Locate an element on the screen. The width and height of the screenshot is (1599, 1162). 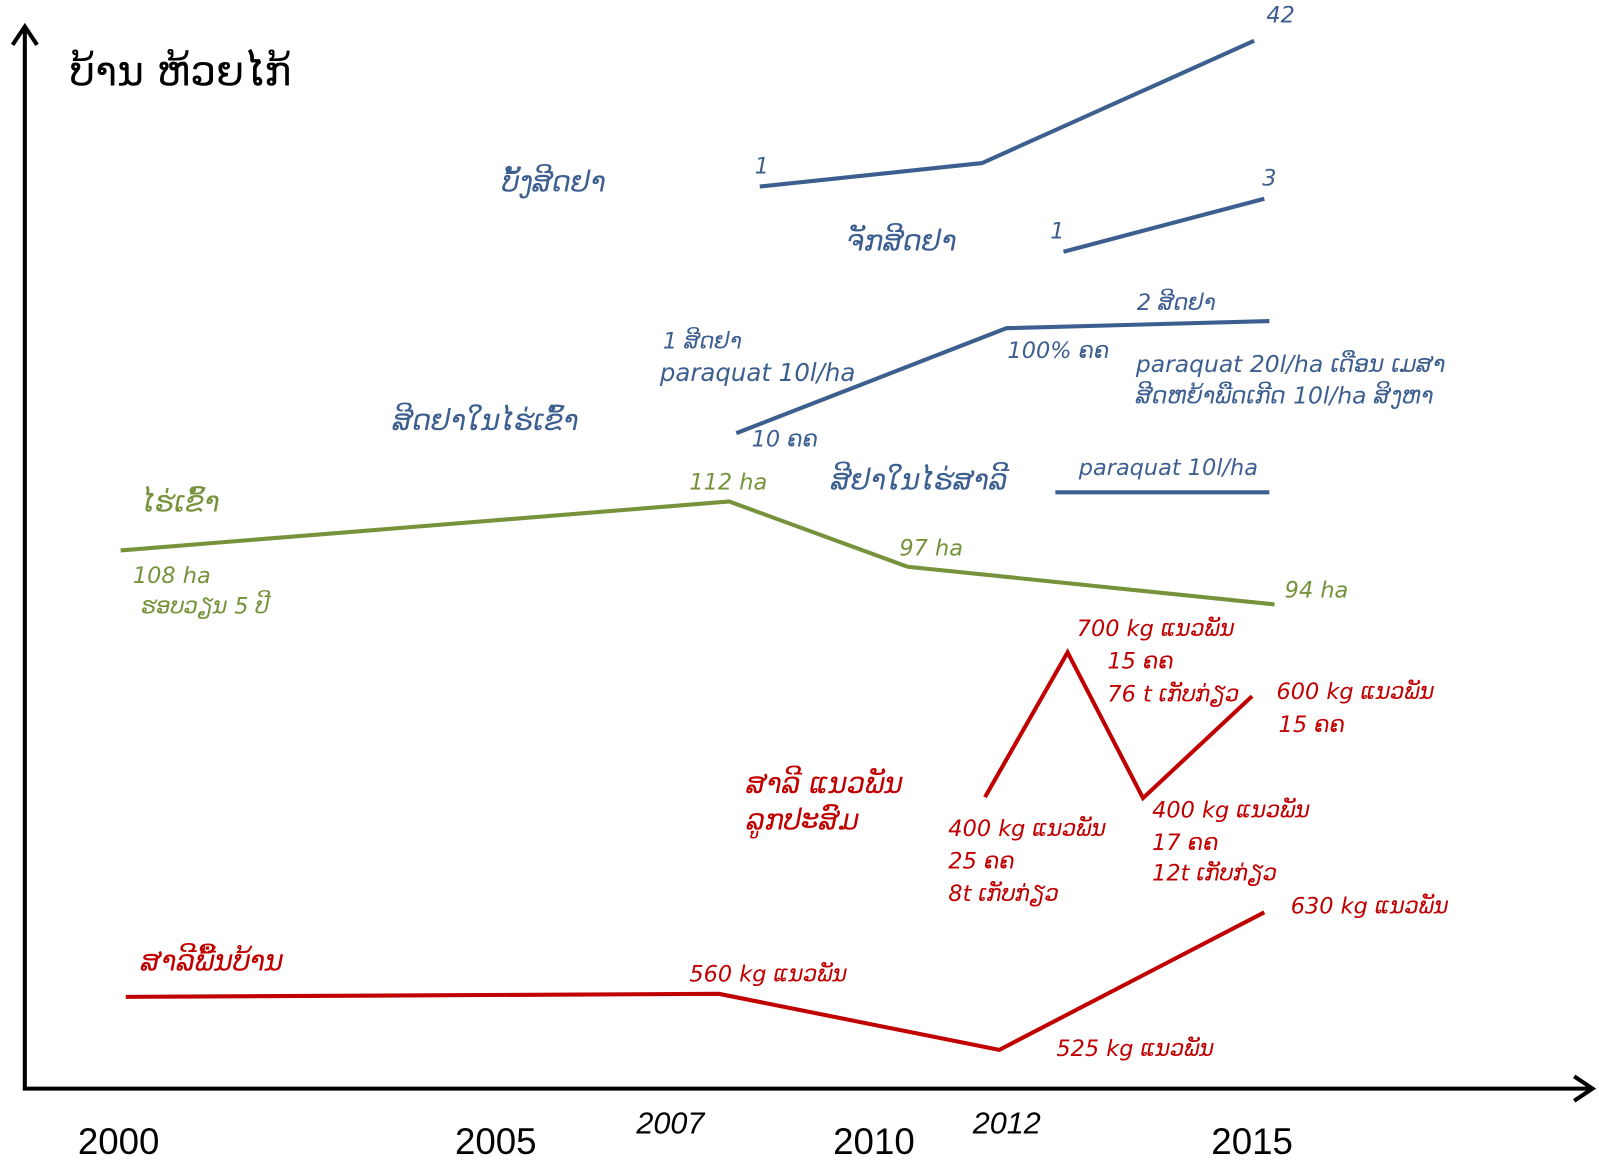
note: 112 ha is located at coordinates (728, 482).